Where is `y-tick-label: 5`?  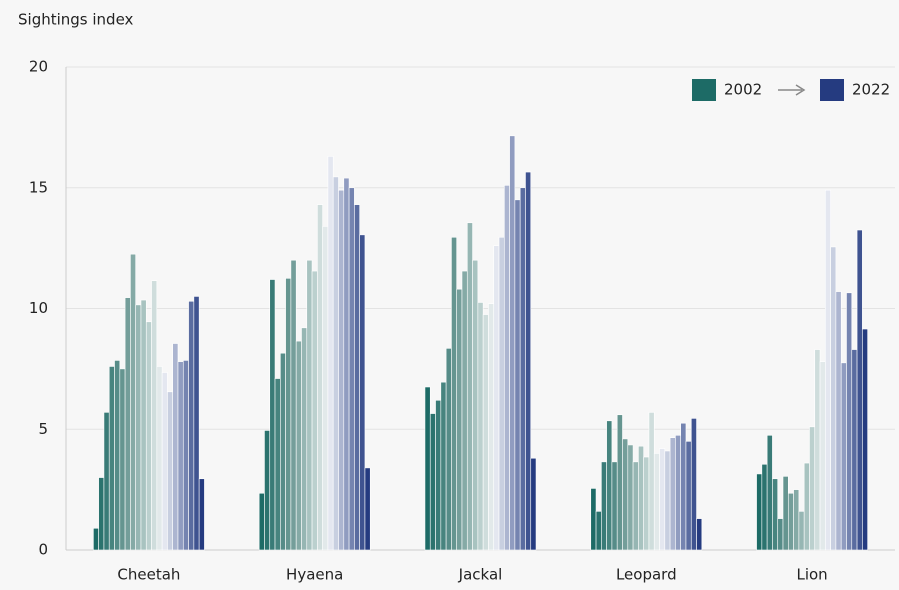
y-tick-label: 5 is located at coordinates (43, 429).